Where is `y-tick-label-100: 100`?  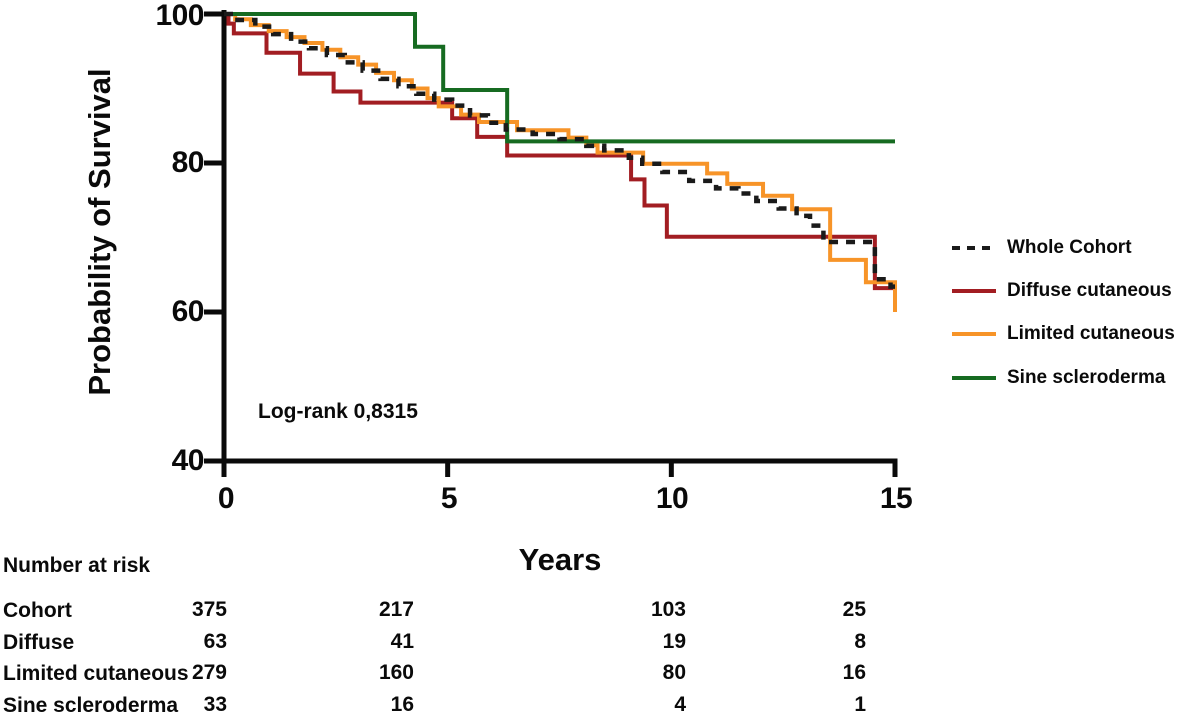
y-tick-label-100: 100 is located at coordinates (179, 16).